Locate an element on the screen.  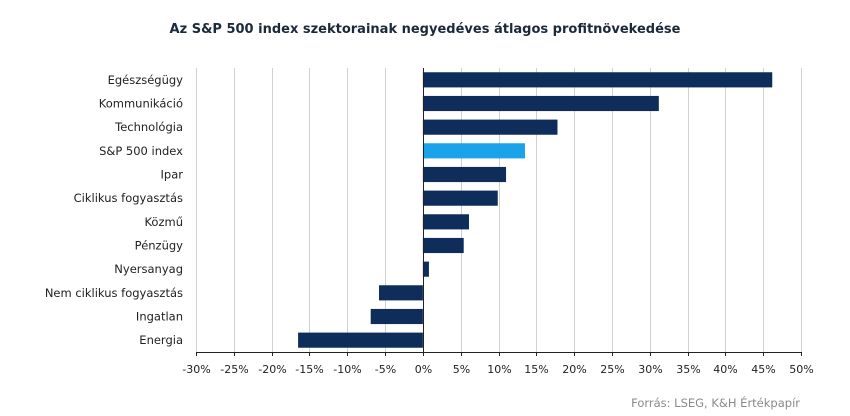
x-tick-label: 20% is located at coordinates (574, 369).